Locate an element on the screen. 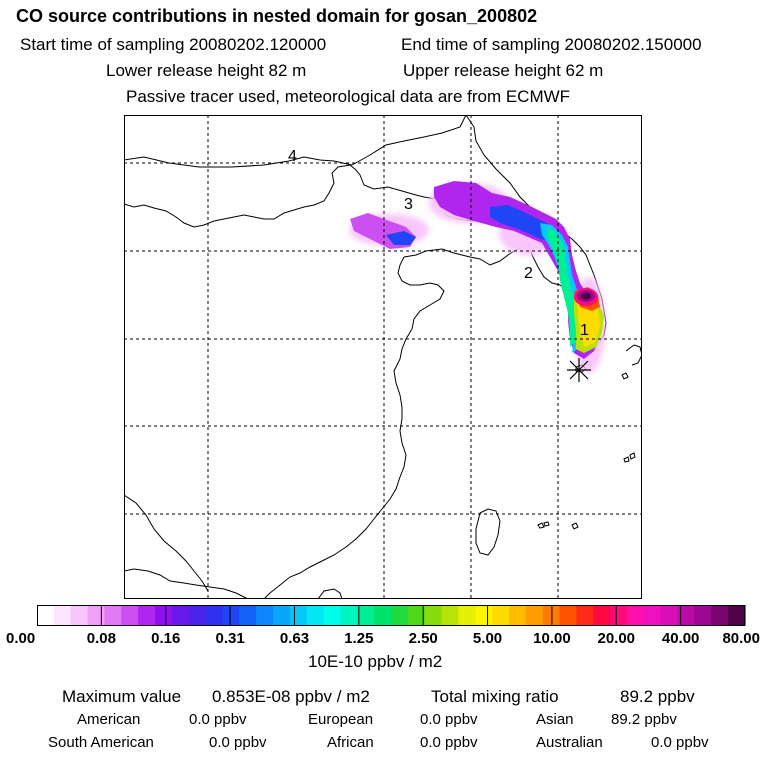 This screenshot has height=768, width=768. colorbar-unit: 10E-10 ppbv / m2 is located at coordinates (375, 661).